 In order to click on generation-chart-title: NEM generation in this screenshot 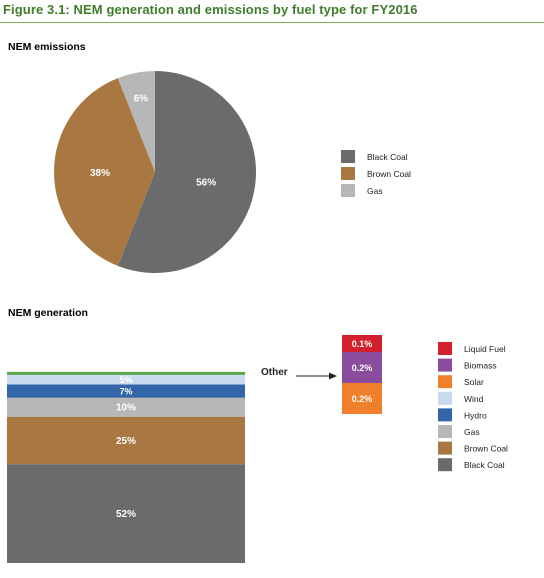, I will do `click(48, 313)`.